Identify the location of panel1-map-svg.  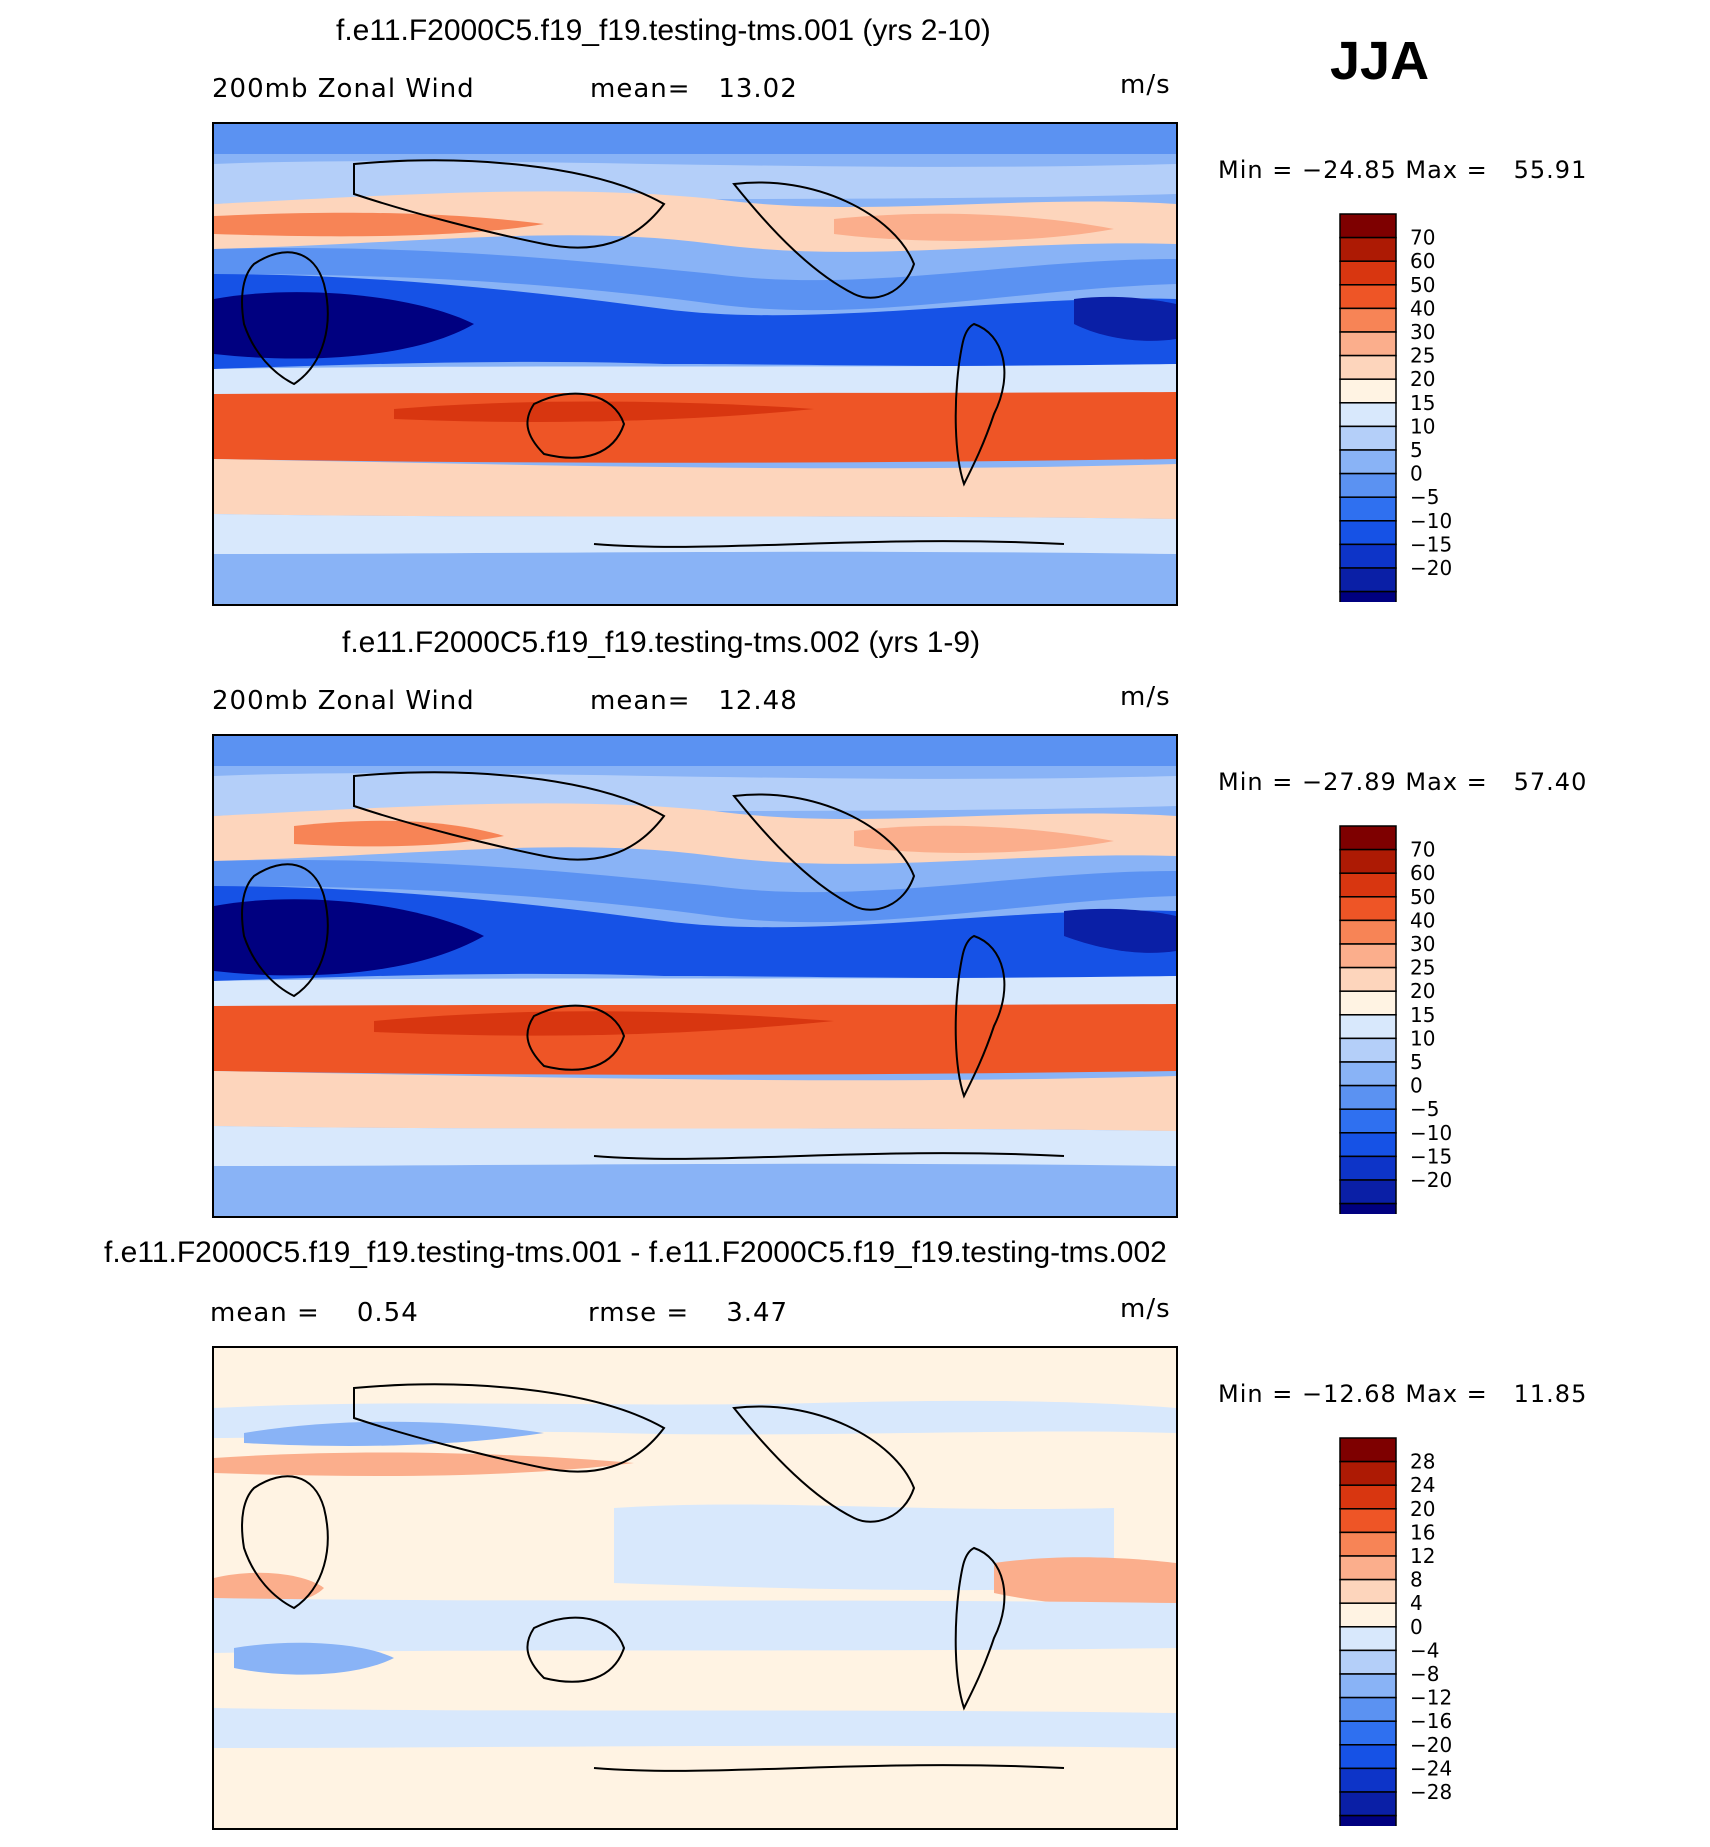
(695, 364).